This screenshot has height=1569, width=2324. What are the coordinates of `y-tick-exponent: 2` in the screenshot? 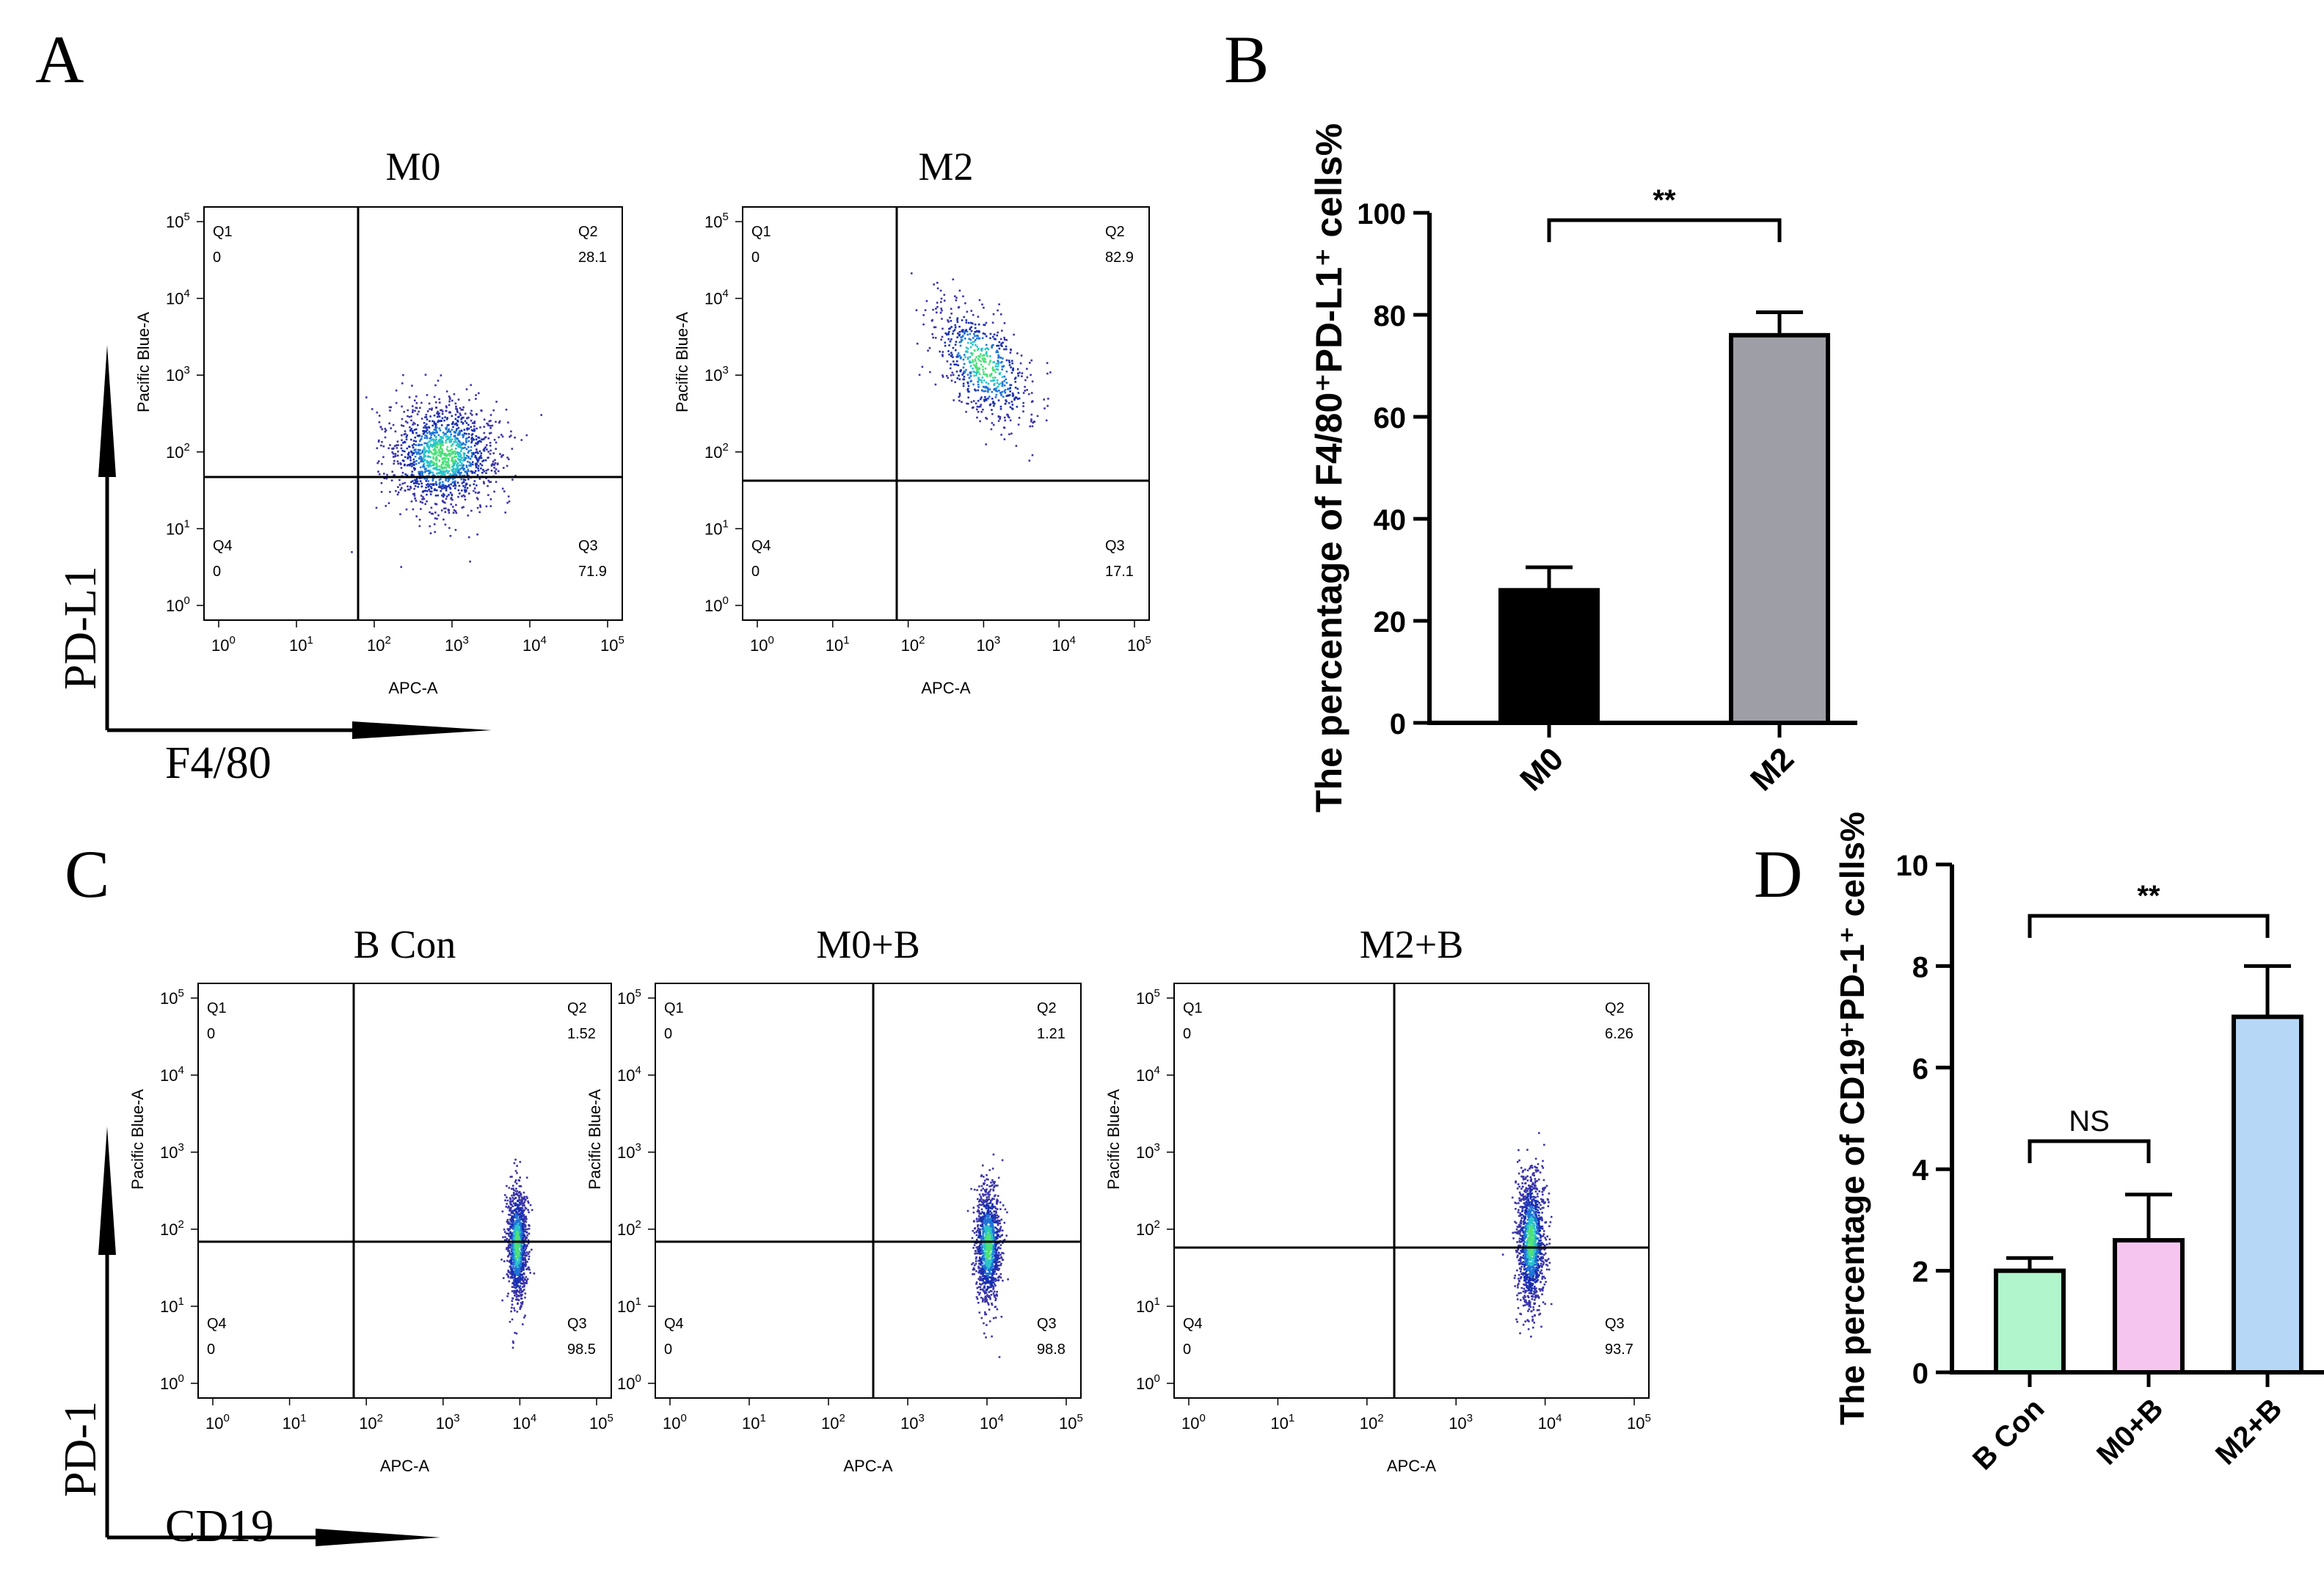 It's located at (180, 1224).